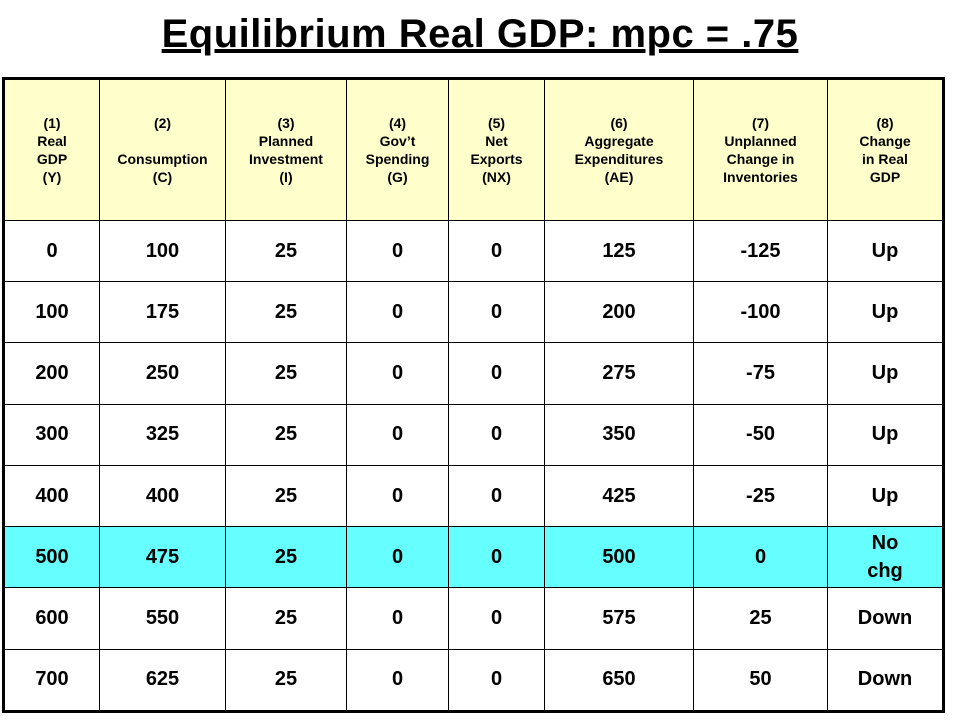 This screenshot has height=720, width=960. What do you see at coordinates (162, 496) in the screenshot?
I see `cell-consumption: 400` at bounding box center [162, 496].